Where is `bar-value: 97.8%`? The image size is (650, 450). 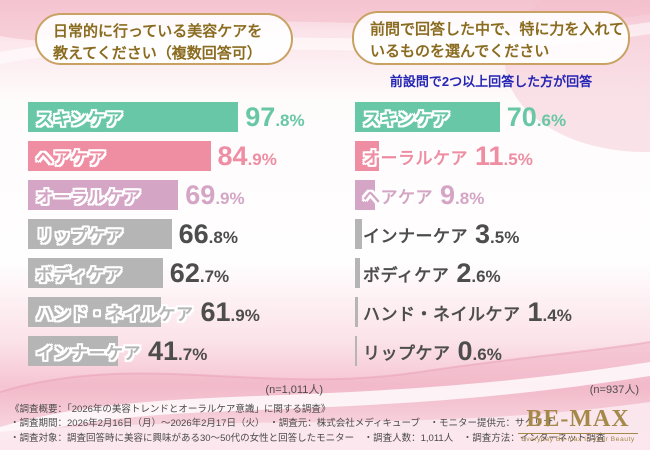 bar-value: 97.8% is located at coordinates (274, 117).